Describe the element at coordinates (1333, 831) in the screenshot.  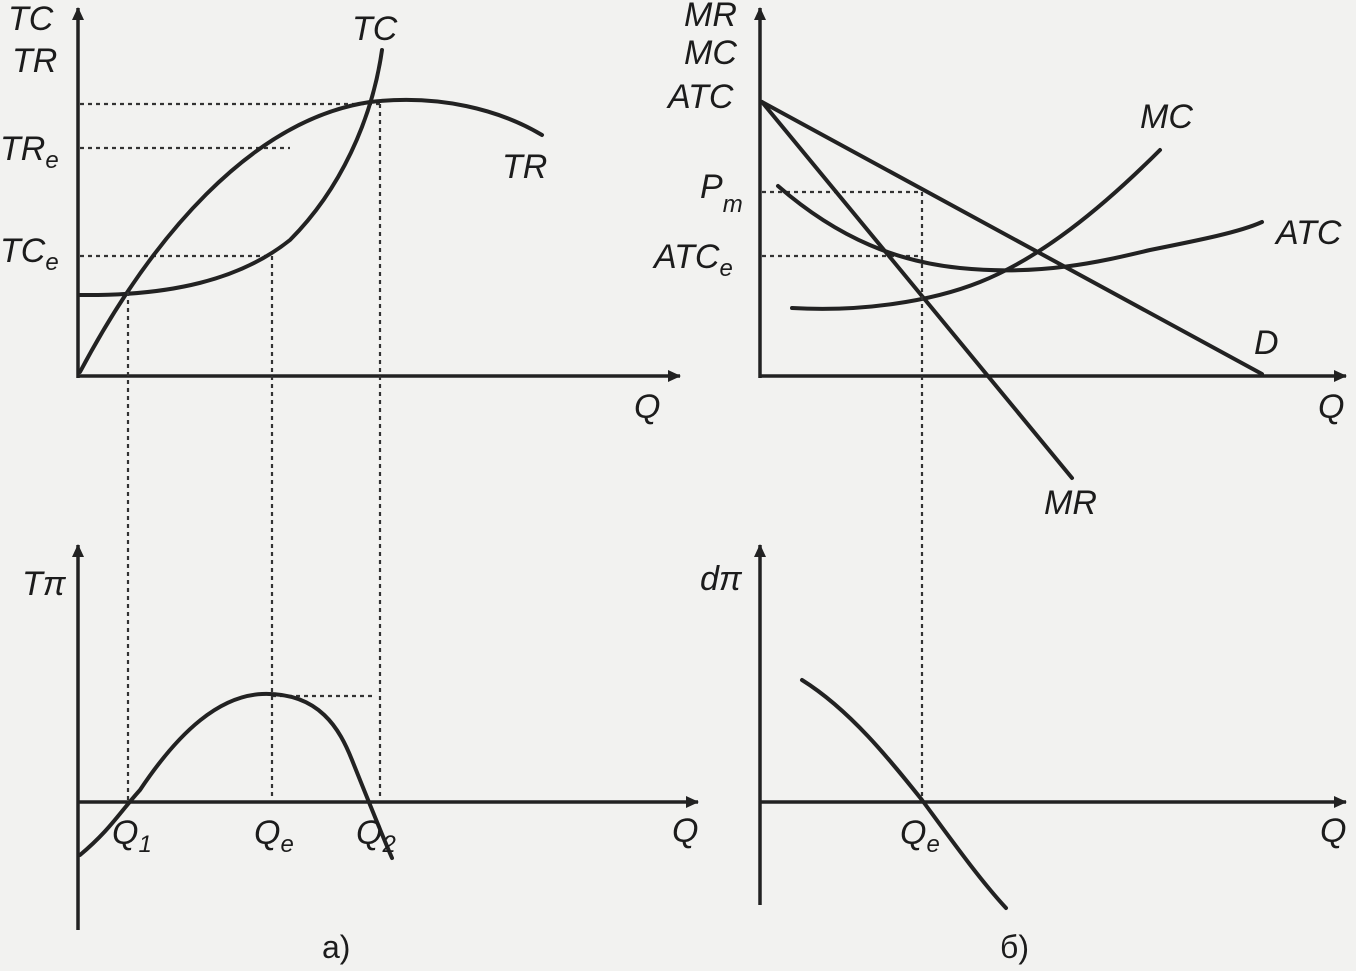
I see `b-bot-x-label: Q` at that location.